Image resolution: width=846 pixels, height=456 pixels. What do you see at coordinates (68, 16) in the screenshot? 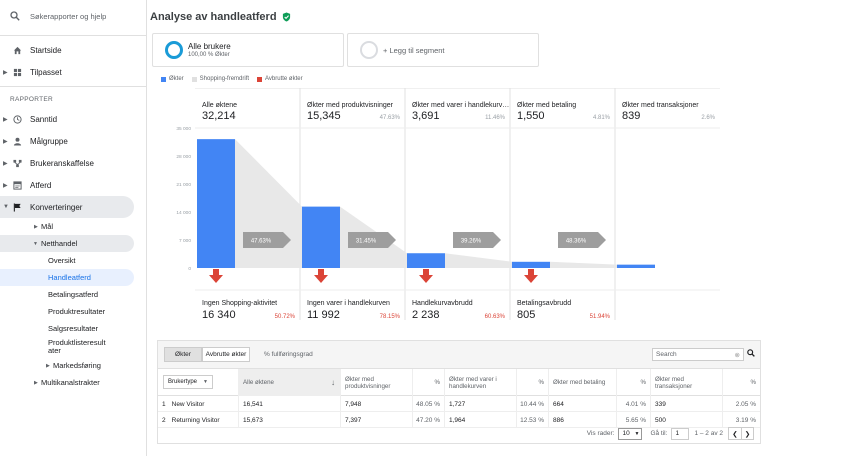
I see `search-label: Søkerapporter og hjelp` at bounding box center [68, 16].